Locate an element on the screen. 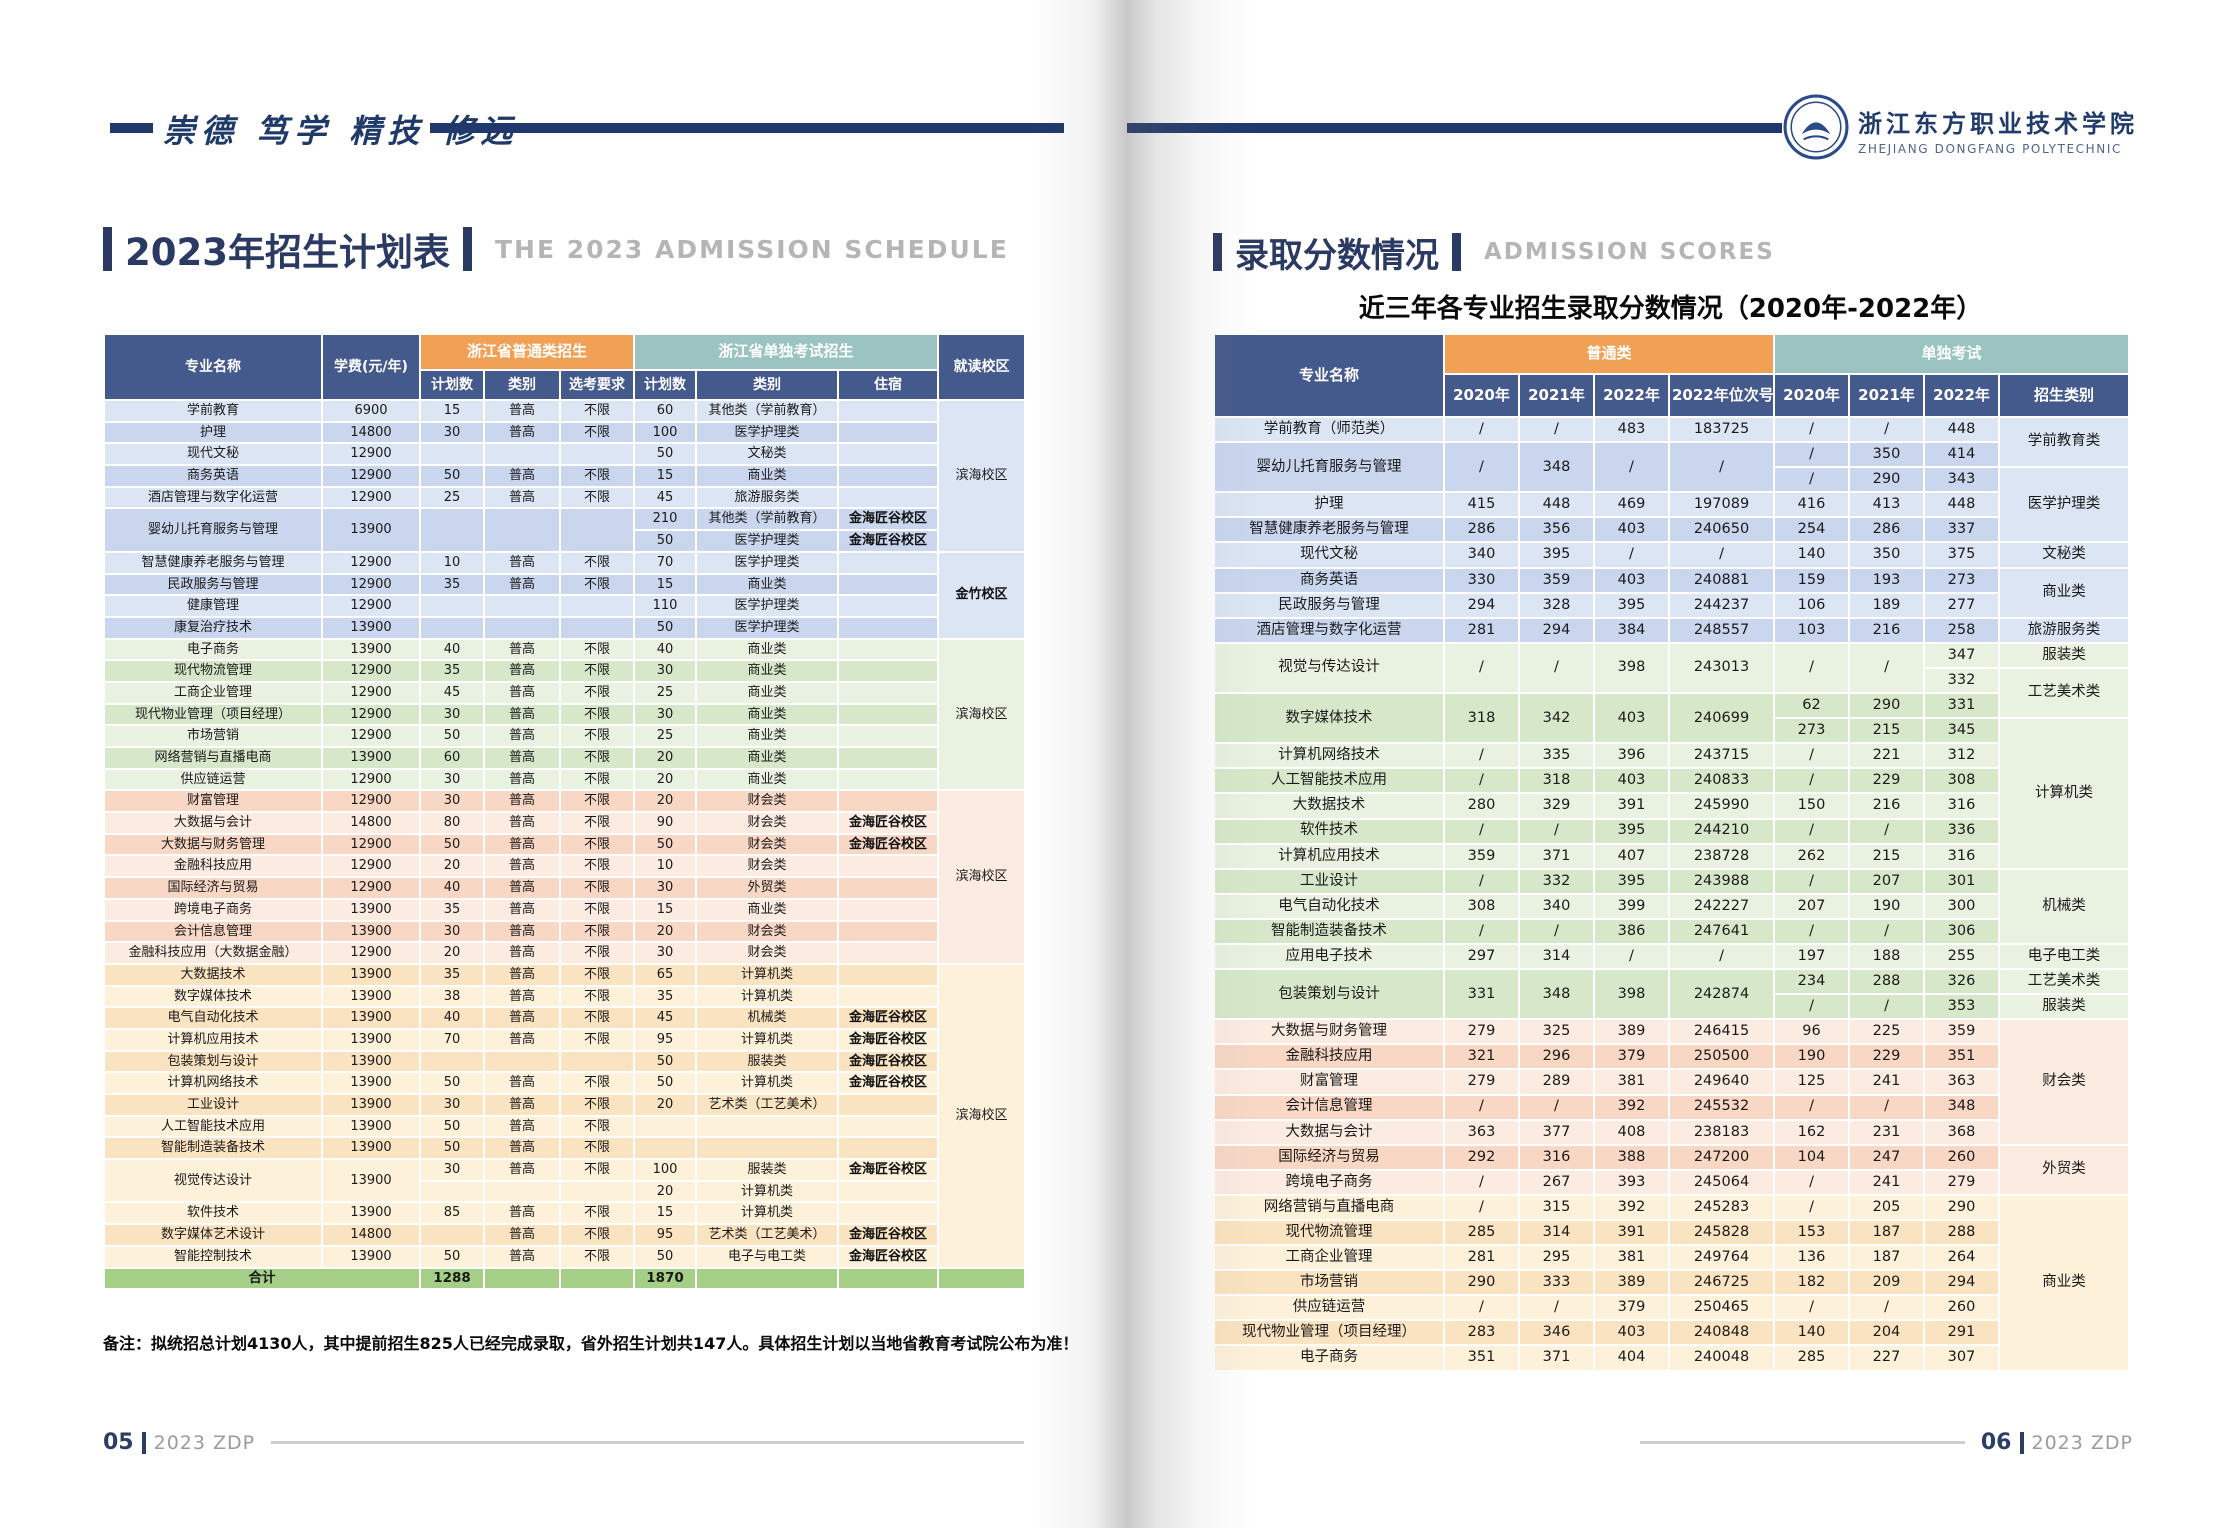 This screenshot has width=2236, height=1528. table-cell: 国际经济与贸易 is located at coordinates (213, 888).